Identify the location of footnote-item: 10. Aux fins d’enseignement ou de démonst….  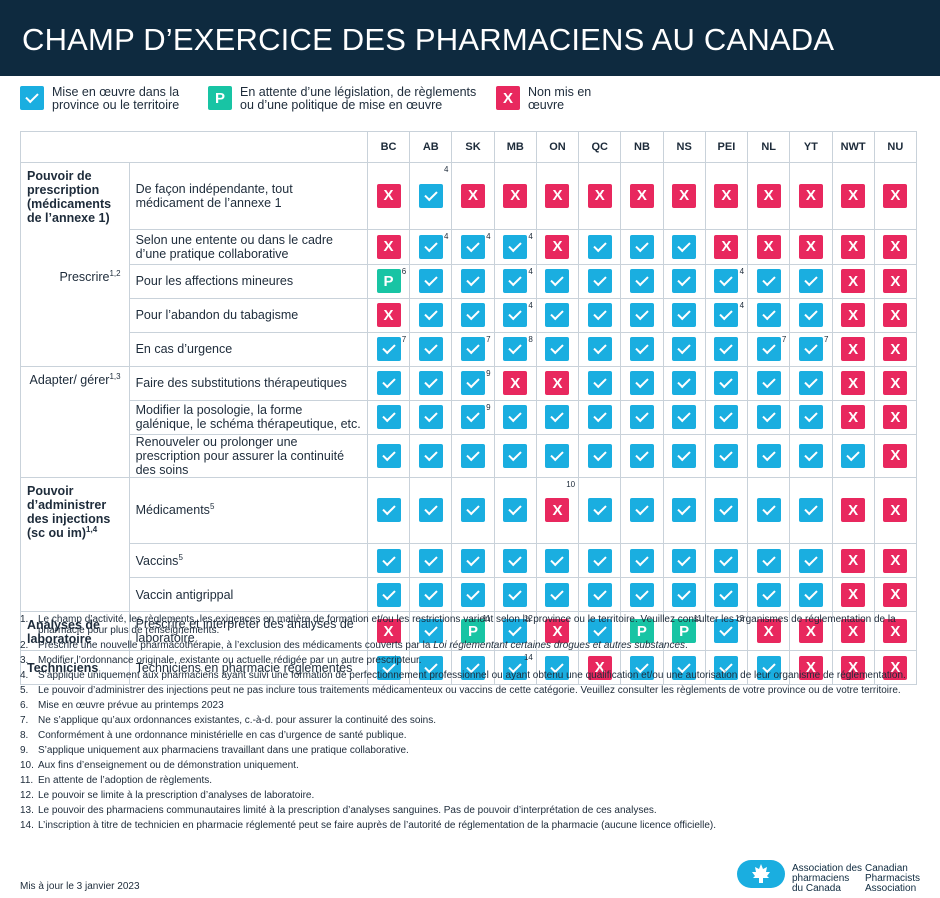
(470, 765).